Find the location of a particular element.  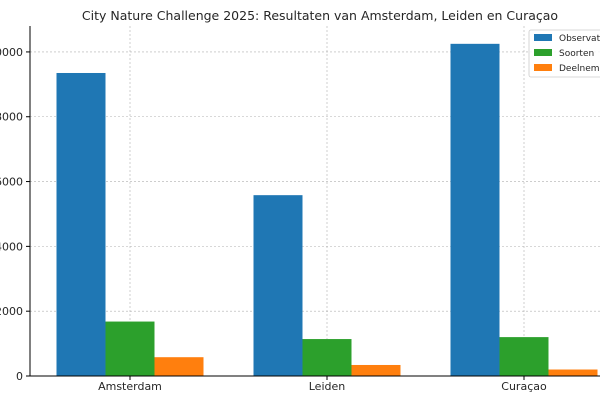

bar-deelnemers-curaçao is located at coordinates (573, 372).